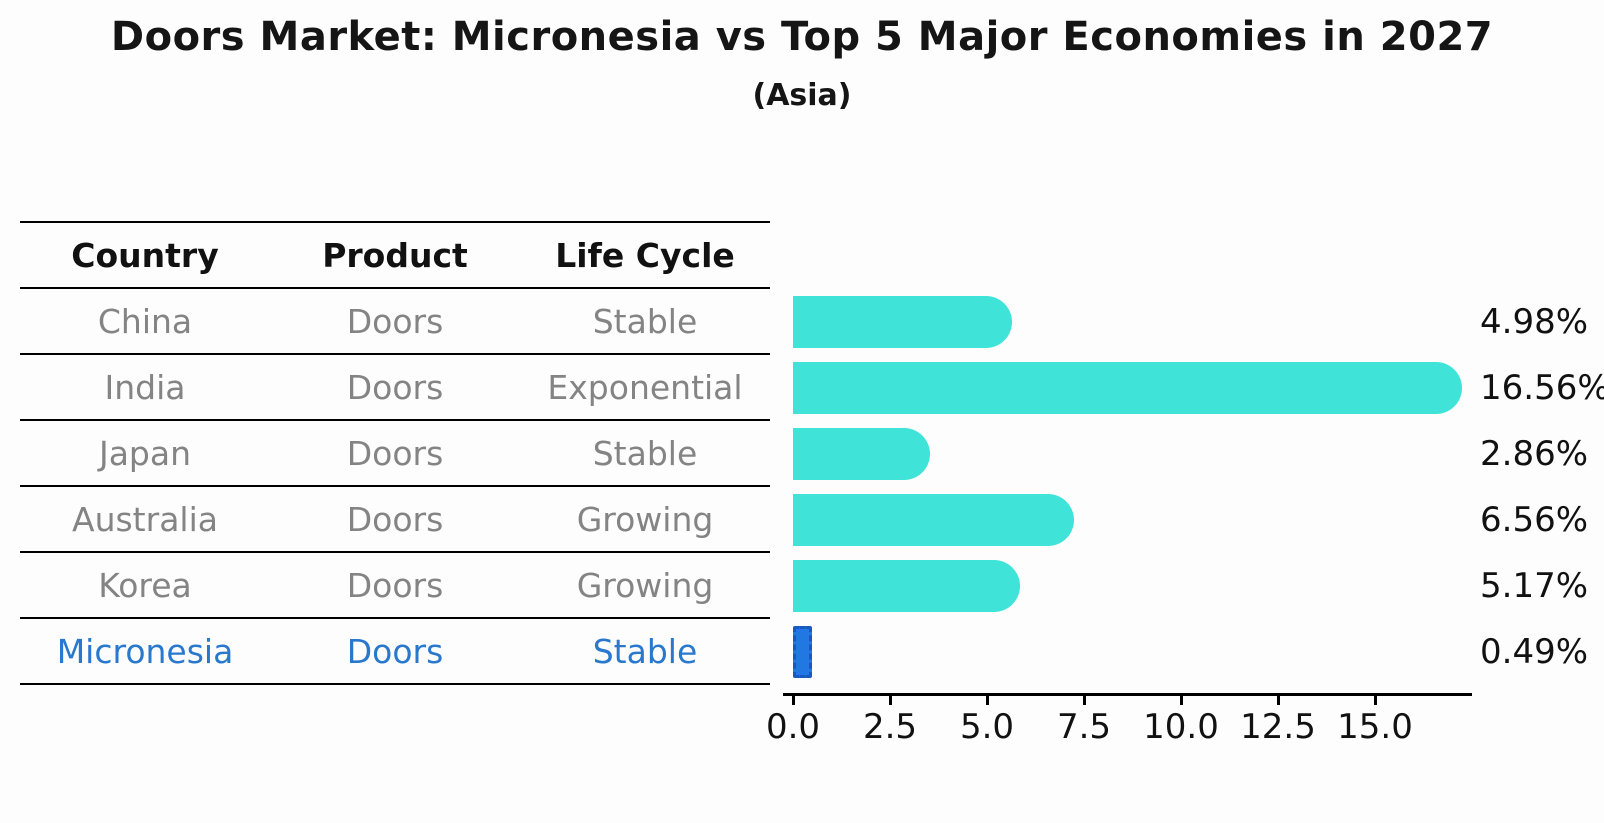 This screenshot has width=1604, height=823. What do you see at coordinates (802, 95) in the screenshot?
I see `chart-subtitle: (Asia)` at bounding box center [802, 95].